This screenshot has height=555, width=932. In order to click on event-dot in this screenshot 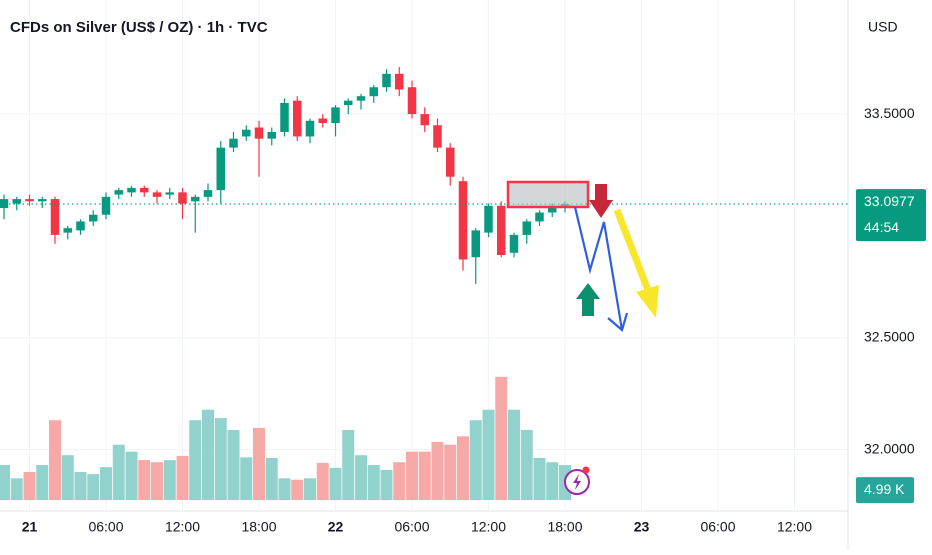, I will do `click(586, 470)`.